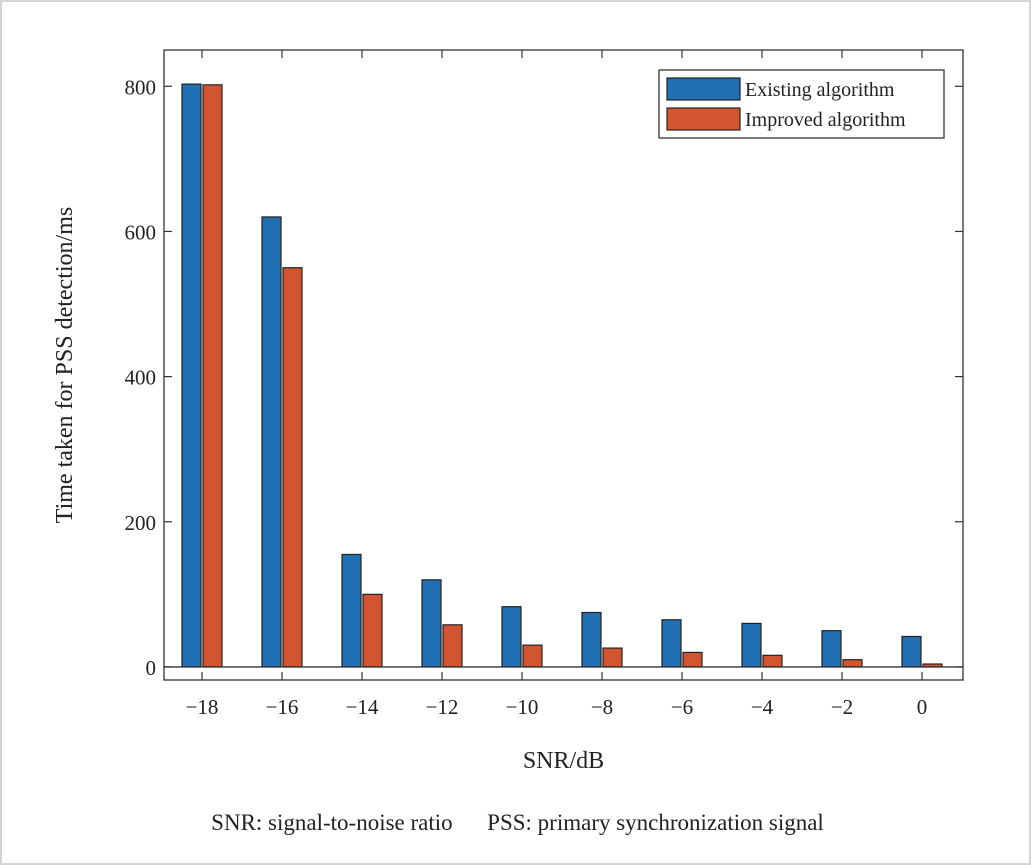 This screenshot has height=865, width=1031. I want to click on legend-label-existing: Existing algorithm, so click(820, 90).